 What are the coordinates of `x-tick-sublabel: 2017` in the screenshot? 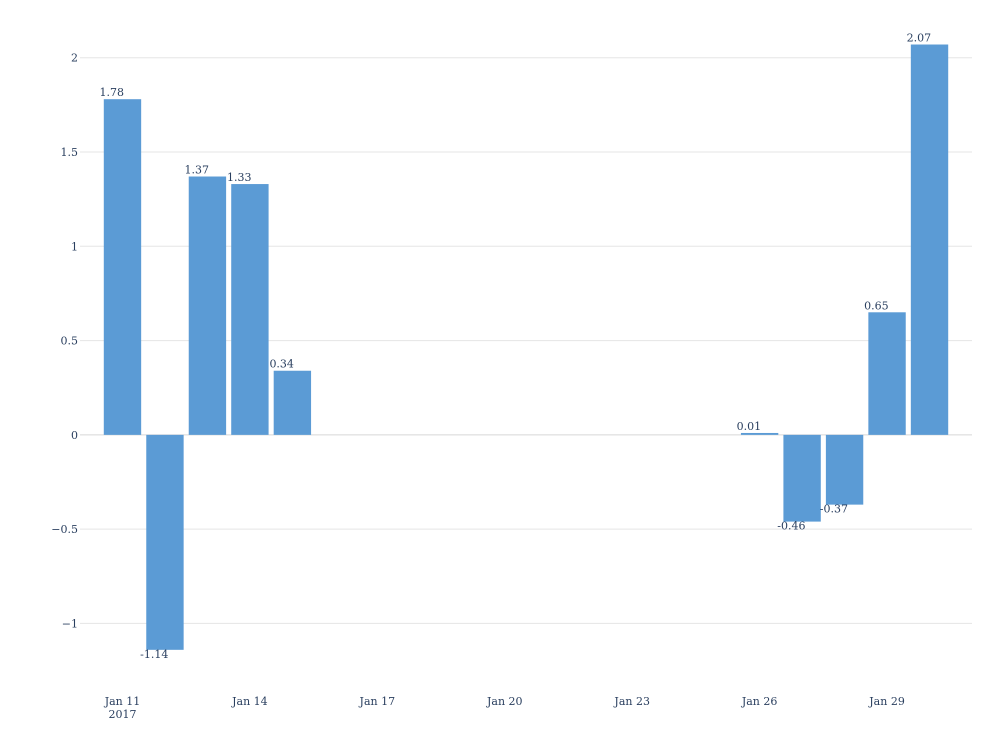 It's located at (122, 714).